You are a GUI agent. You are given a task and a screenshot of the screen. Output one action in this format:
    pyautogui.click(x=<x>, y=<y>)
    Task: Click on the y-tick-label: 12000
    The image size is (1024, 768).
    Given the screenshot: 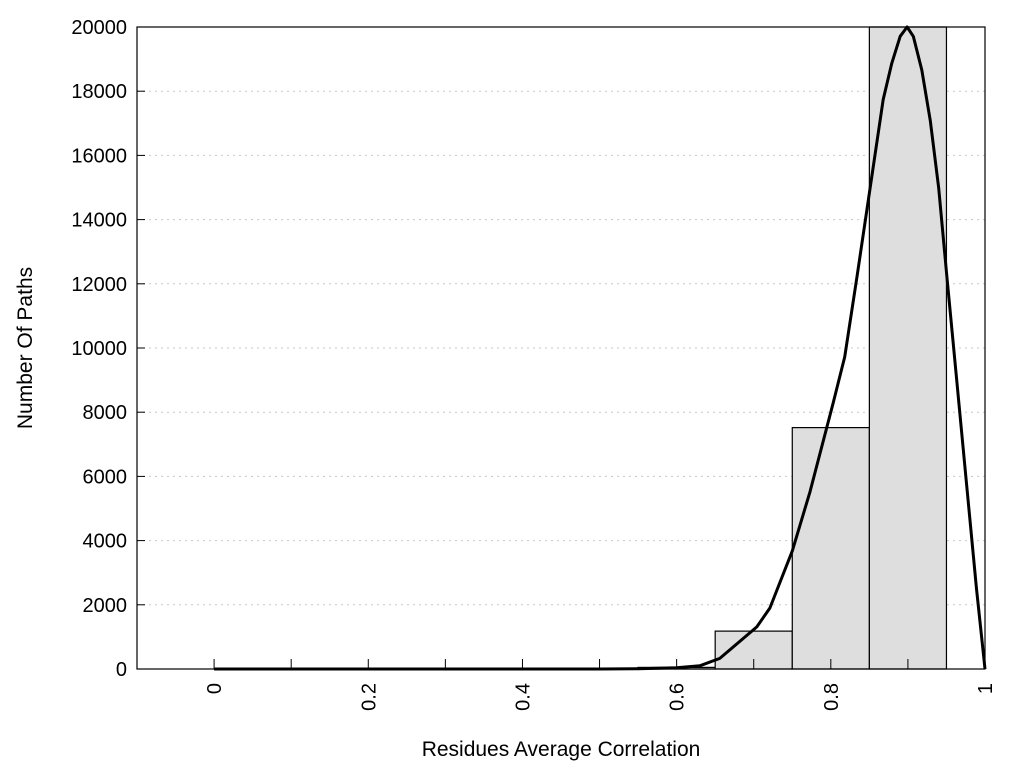 What is the action you would take?
    pyautogui.click(x=99, y=285)
    